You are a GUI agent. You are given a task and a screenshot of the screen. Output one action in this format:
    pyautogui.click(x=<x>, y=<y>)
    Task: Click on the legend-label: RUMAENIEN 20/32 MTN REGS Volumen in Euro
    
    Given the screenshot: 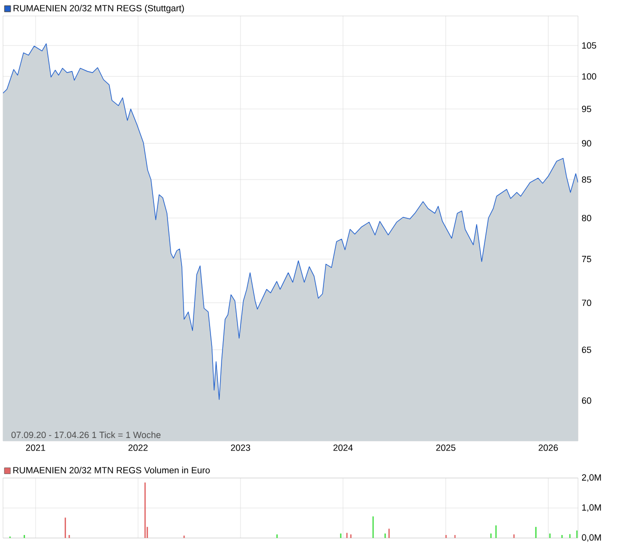 What is the action you would take?
    pyautogui.click(x=111, y=470)
    